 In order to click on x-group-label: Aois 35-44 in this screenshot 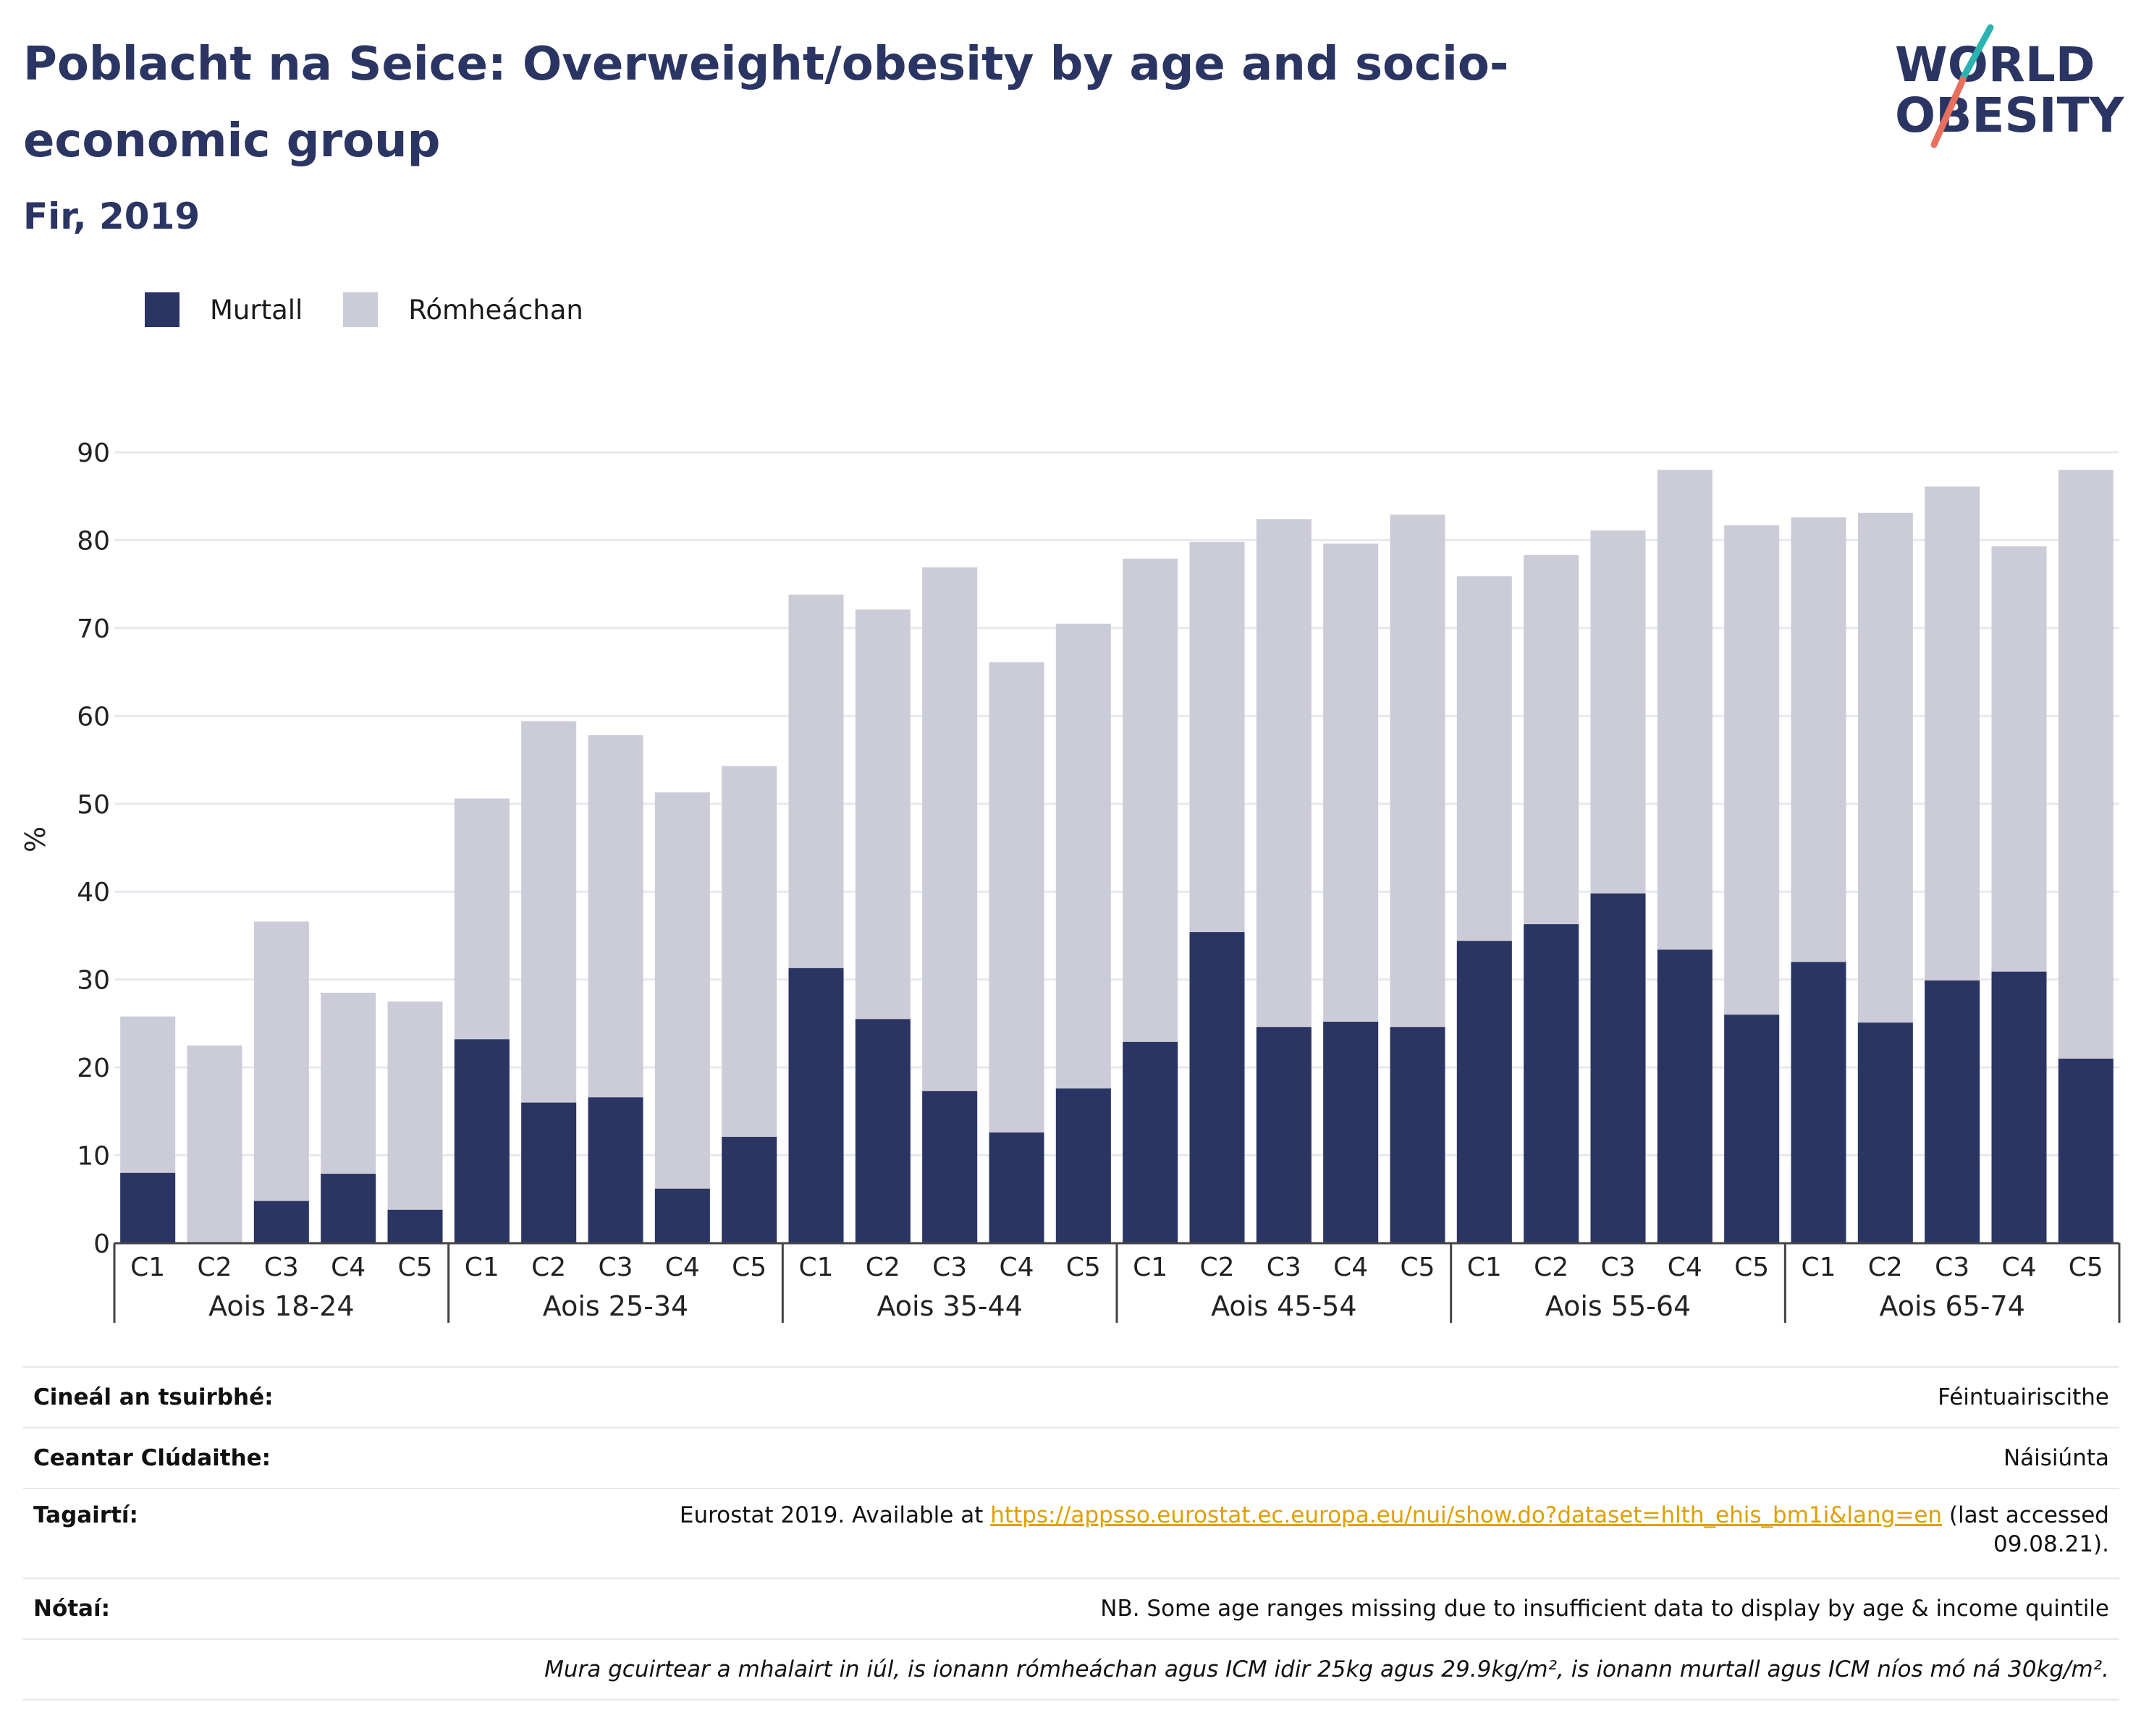, I will do `click(949, 1306)`.